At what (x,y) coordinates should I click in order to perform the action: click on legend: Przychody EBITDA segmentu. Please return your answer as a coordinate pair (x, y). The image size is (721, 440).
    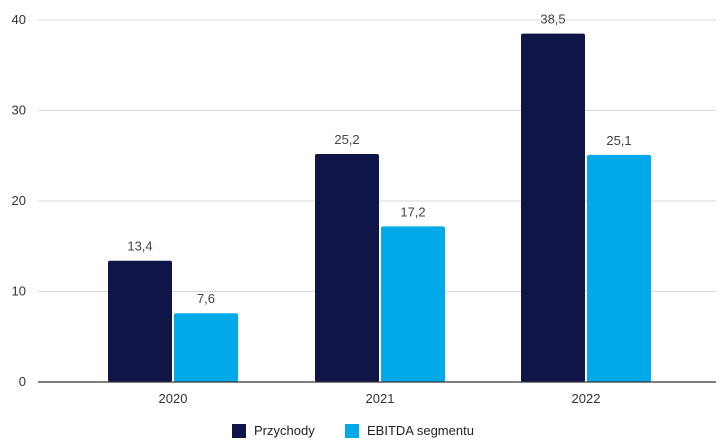
    Looking at the image, I should click on (353, 430).